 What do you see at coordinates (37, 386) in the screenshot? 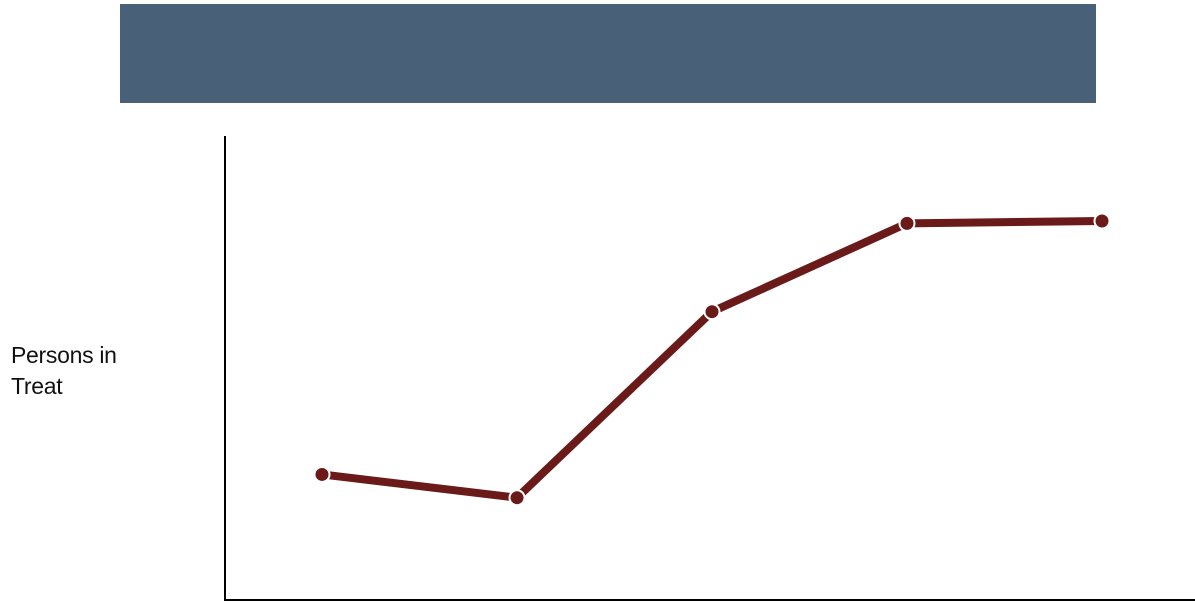
I see `y-axis-label-line-2: Treat` at bounding box center [37, 386].